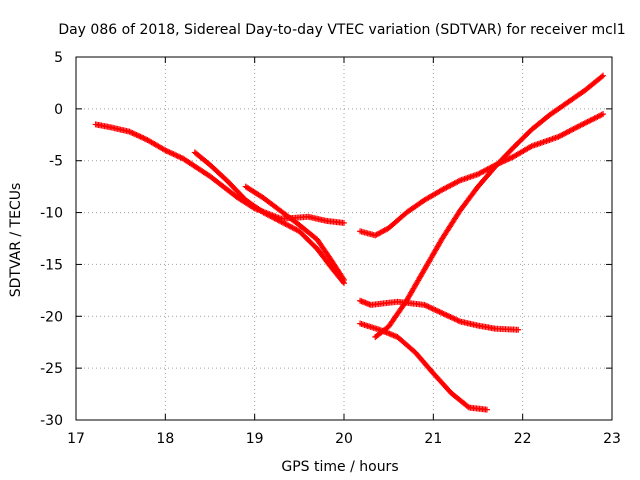 Image resolution: width=640 pixels, height=480 pixels. What do you see at coordinates (344, 439) in the screenshot?
I see `x-tick-label: 20` at bounding box center [344, 439].